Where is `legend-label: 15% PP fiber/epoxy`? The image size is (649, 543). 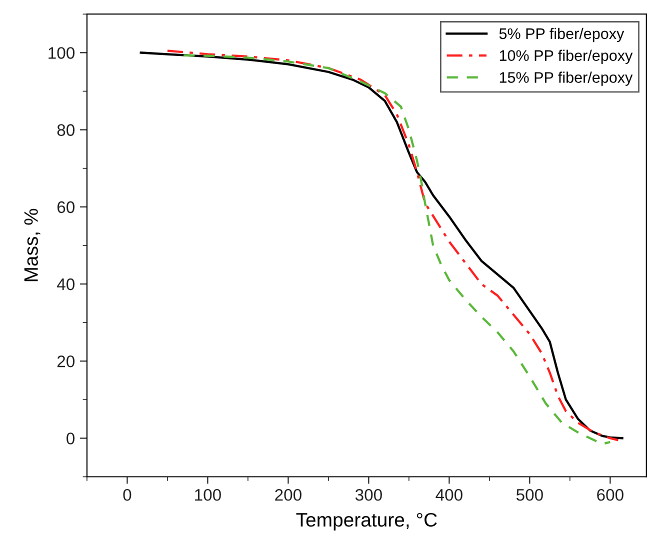
legend-label: 15% PP fiber/epoxy is located at coordinates (566, 79).